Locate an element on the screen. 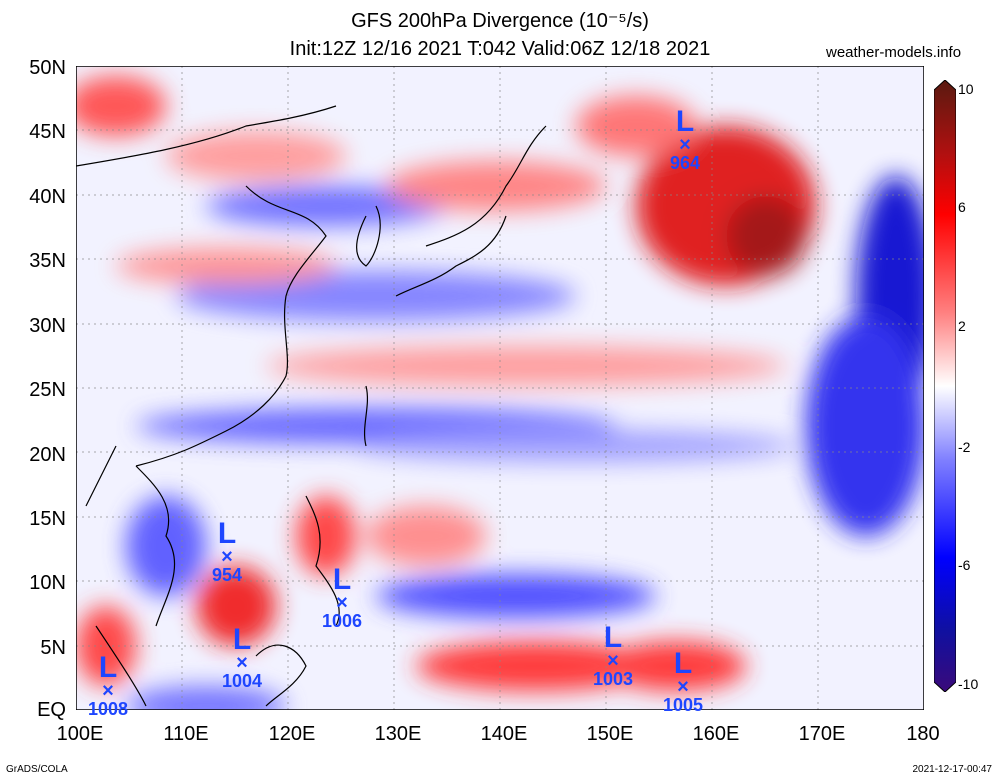 The image size is (1000, 779). low-value: 964 is located at coordinates (685, 163).